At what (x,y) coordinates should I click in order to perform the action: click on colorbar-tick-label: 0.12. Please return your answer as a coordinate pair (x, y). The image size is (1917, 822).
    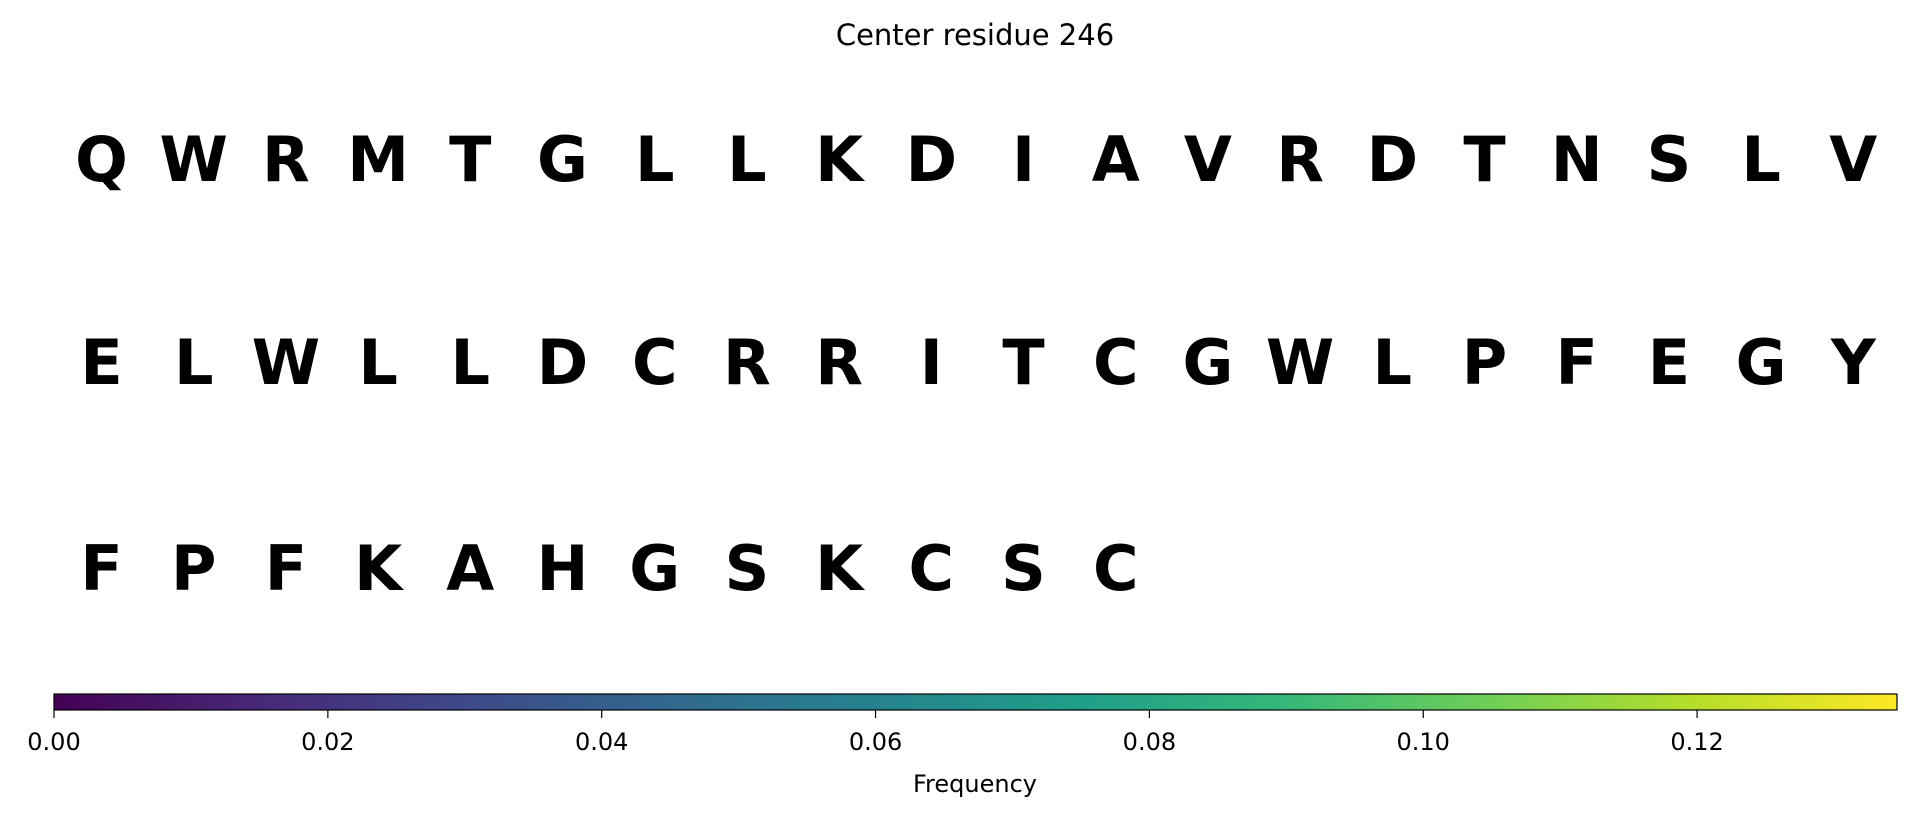
    Looking at the image, I should click on (1696, 742).